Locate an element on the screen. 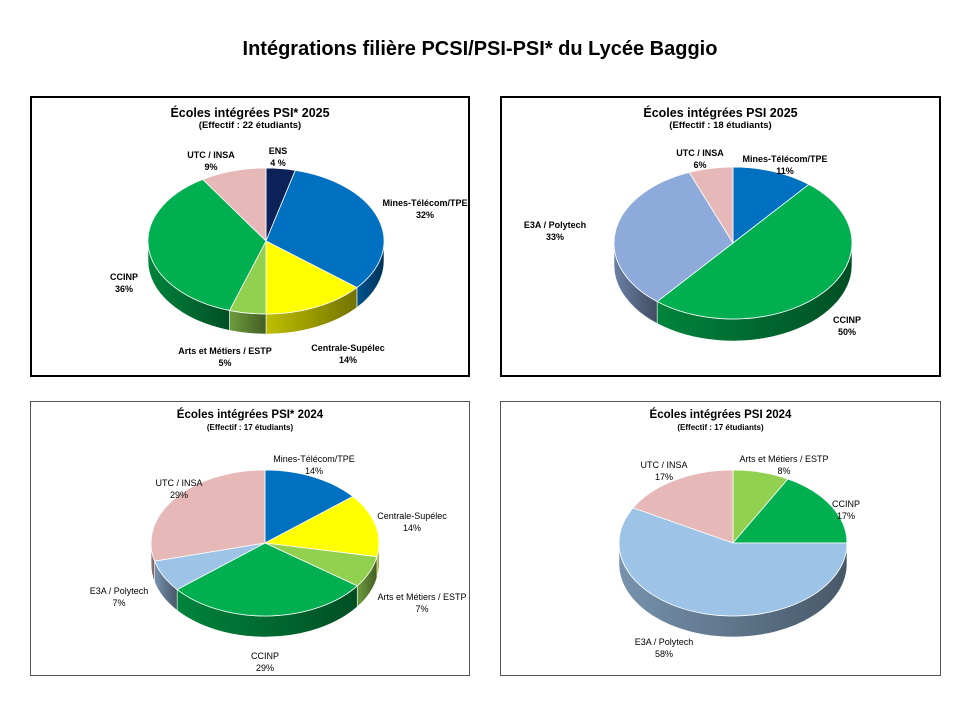  slice-value-label: 32% is located at coordinates (425, 215).